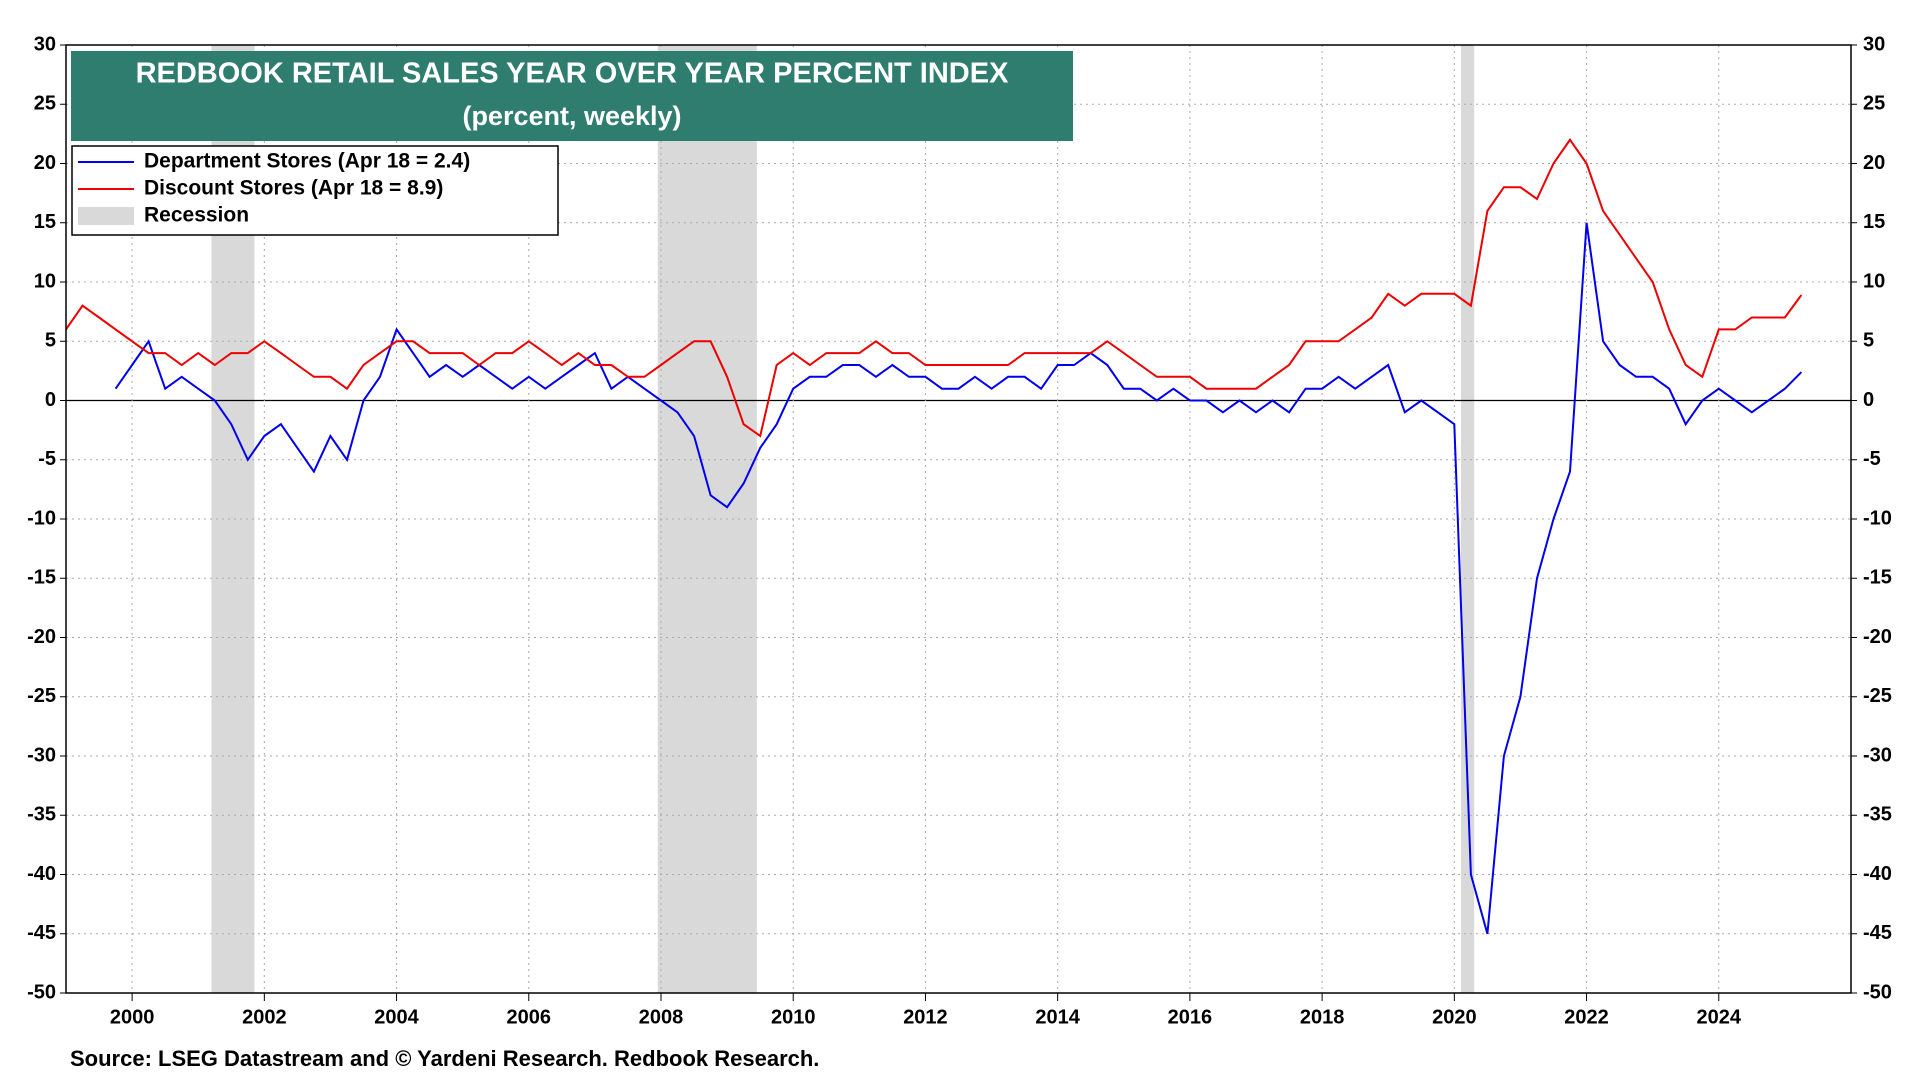 This screenshot has height=1085, width=1920. What do you see at coordinates (1877, 637) in the screenshot?
I see `y2-tick-label: -20` at bounding box center [1877, 637].